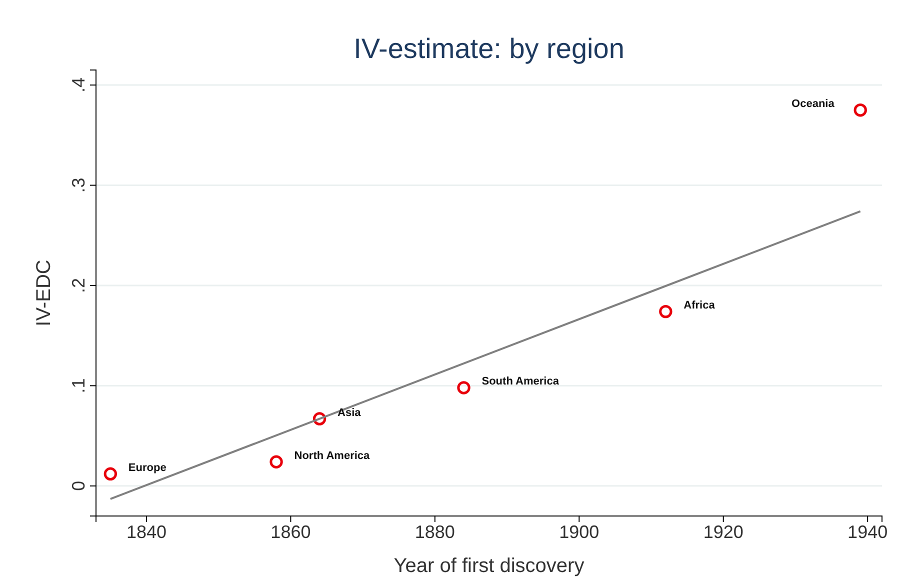 Image resolution: width=897 pixels, height=577 pixels. What do you see at coordinates (868, 532) in the screenshot?
I see `x-tick-label: 1940` at bounding box center [868, 532].